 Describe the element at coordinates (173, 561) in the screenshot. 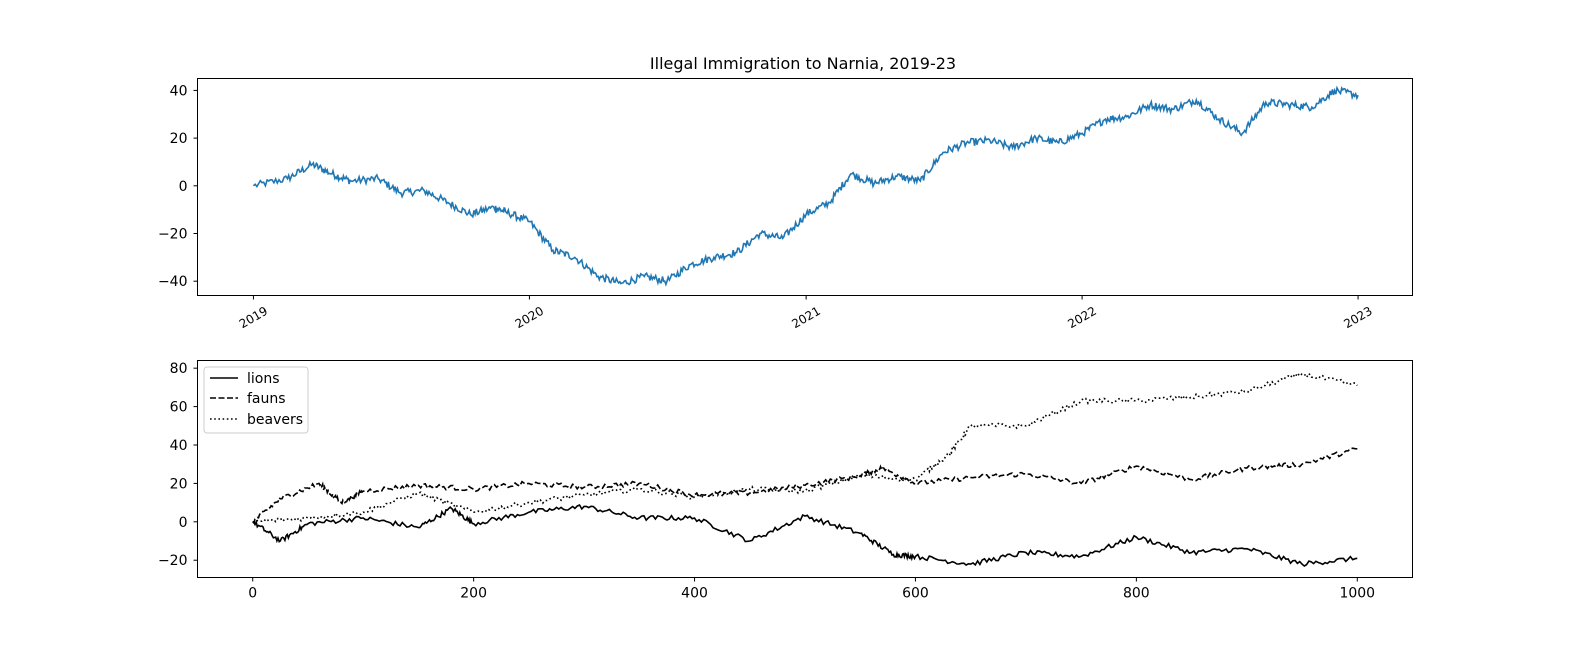

I see `bottom-y-tick-label: −20` at that location.